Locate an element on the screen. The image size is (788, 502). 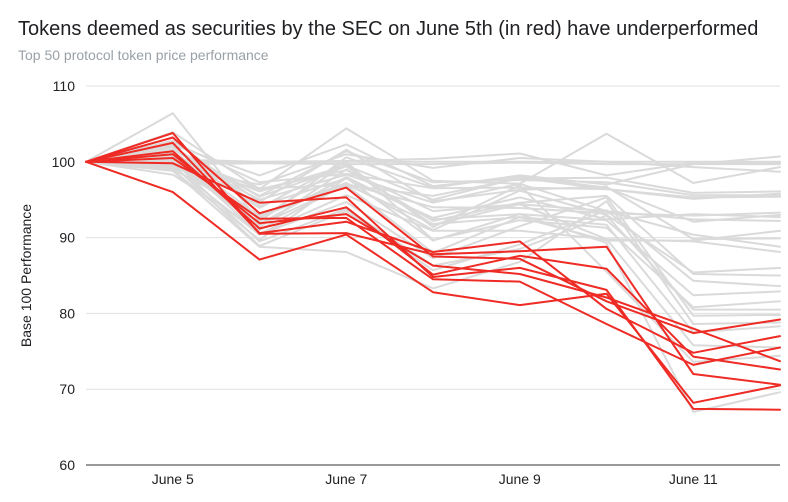
y-tick-label: 110 is located at coordinates (64, 86).